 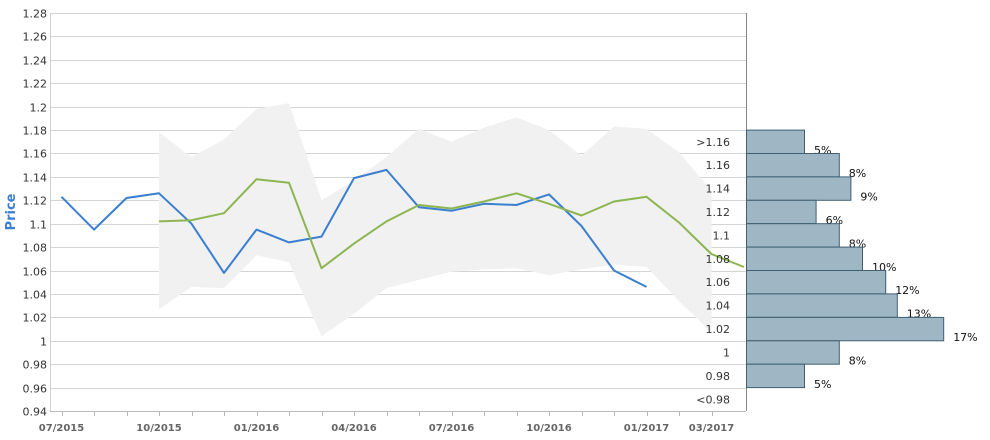 What do you see at coordinates (39, 225) in the screenshot?
I see `y-tick-label: 1.1` at bounding box center [39, 225].